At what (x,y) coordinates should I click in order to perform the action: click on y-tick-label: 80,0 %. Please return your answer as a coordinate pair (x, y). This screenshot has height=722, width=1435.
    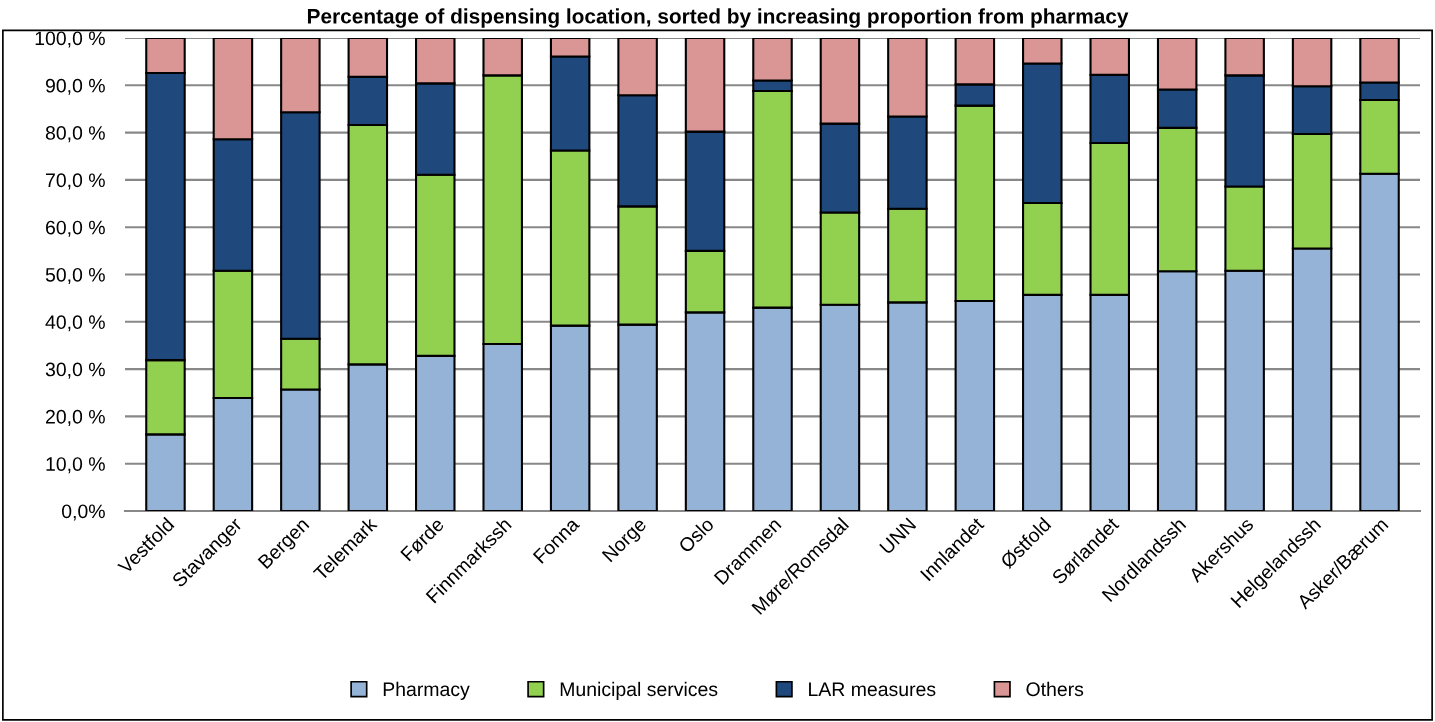
    Looking at the image, I should click on (75, 134).